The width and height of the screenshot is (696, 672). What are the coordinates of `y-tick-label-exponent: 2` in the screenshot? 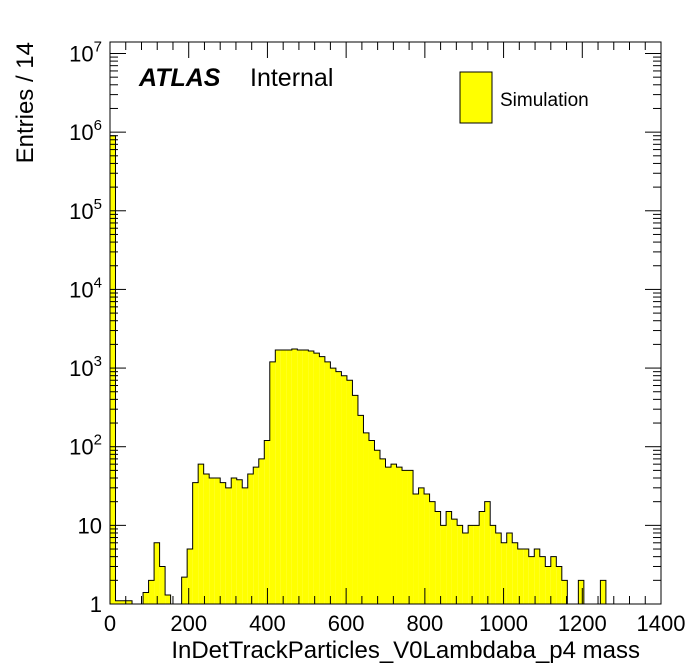 It's located at (98, 440).